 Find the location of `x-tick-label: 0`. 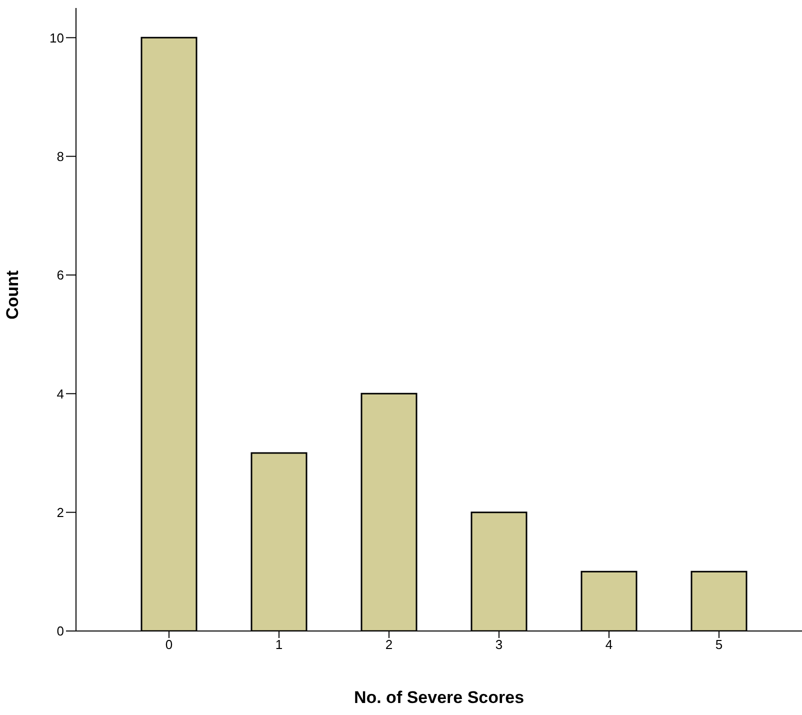

x-tick-label: 0 is located at coordinates (169, 644).